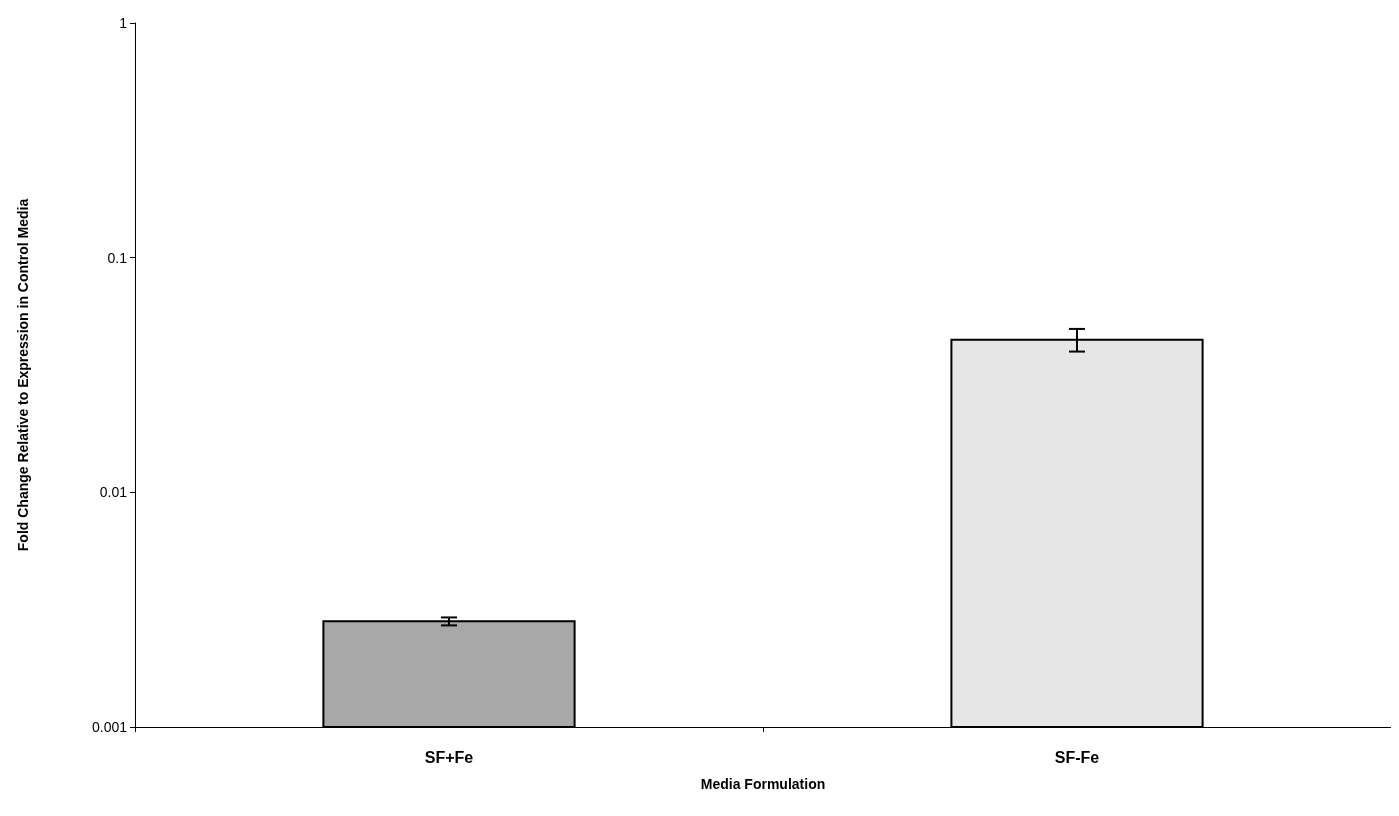  What do you see at coordinates (117, 257) in the screenshot?
I see `y-tick-label: 0.1` at bounding box center [117, 257].